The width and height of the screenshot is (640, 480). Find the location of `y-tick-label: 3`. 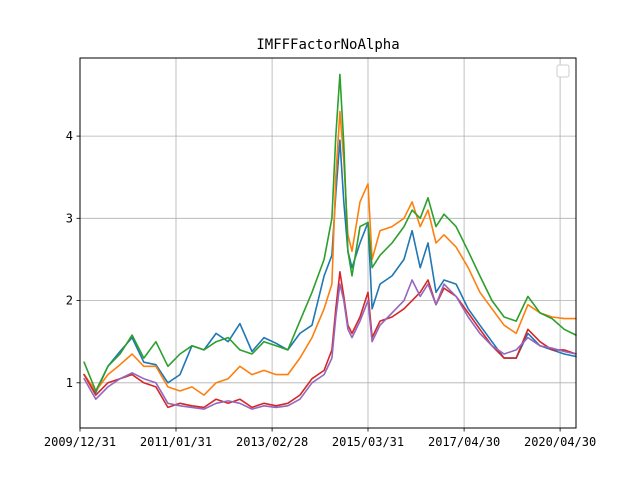

y-tick-label: 3 is located at coordinates (69, 218).